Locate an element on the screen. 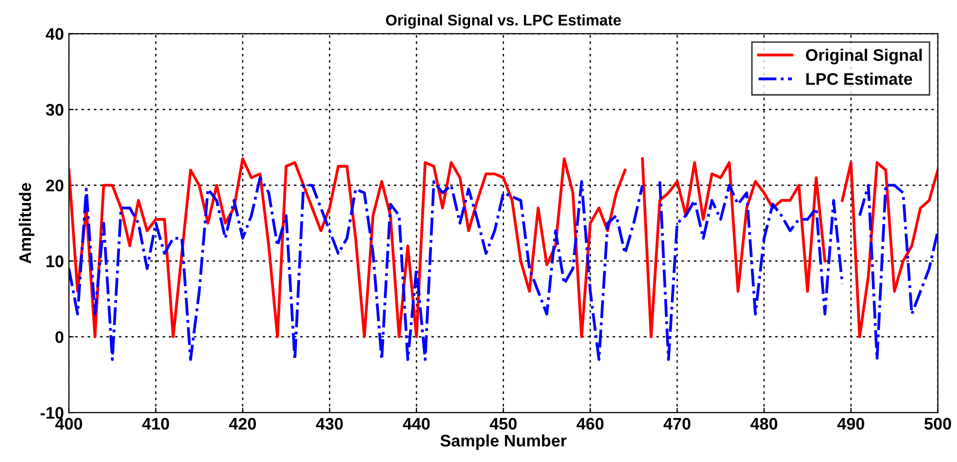 This screenshot has height=462, width=957. x-tick-label: 490 is located at coordinates (850, 424).